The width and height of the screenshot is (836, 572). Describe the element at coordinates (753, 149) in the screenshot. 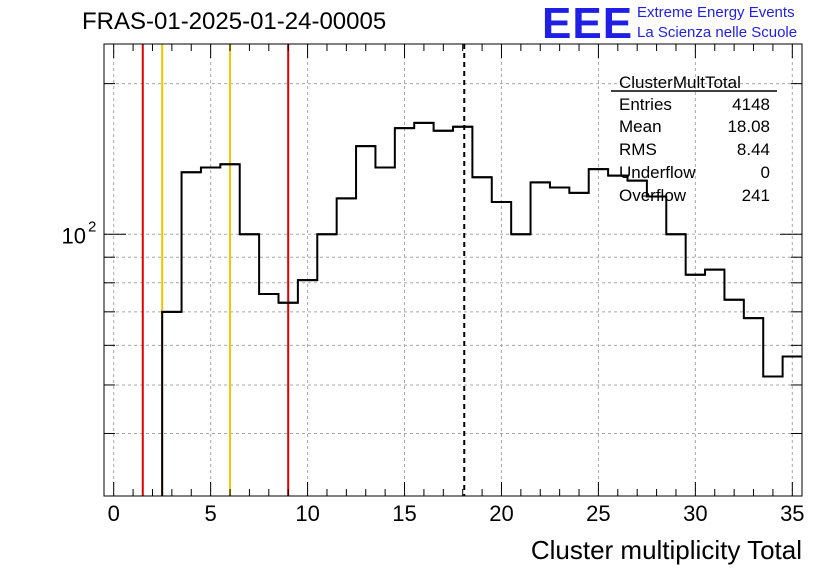

I see `stats-value-rms: 8.44` at that location.